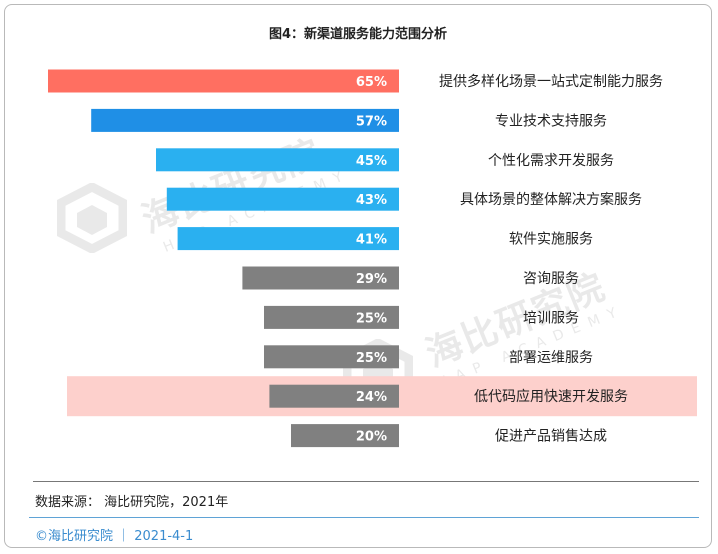 The image size is (718, 554). I want to click on bar-value-label: 24%, so click(371, 397).